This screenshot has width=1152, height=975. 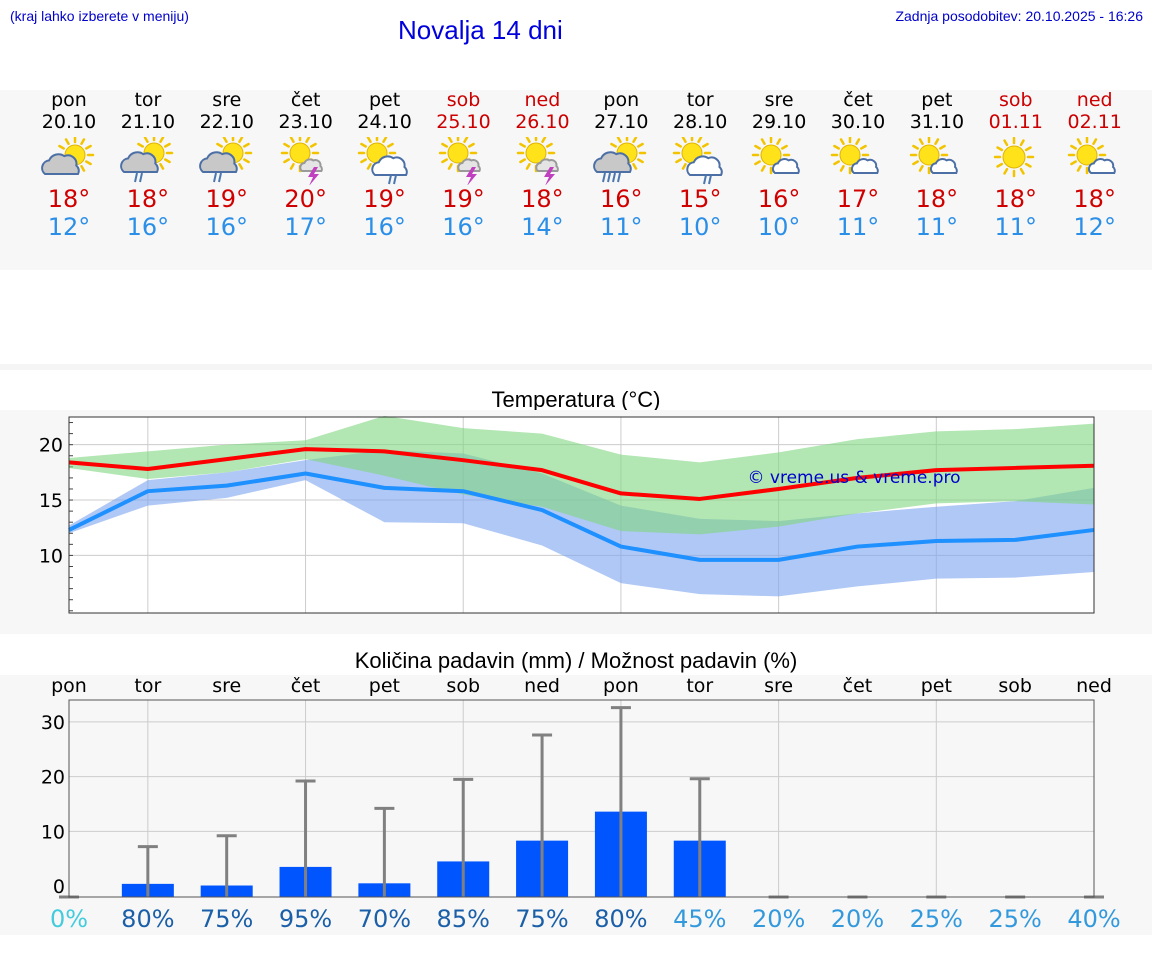 I want to click on sun-icon, so click(x=1014, y=157).